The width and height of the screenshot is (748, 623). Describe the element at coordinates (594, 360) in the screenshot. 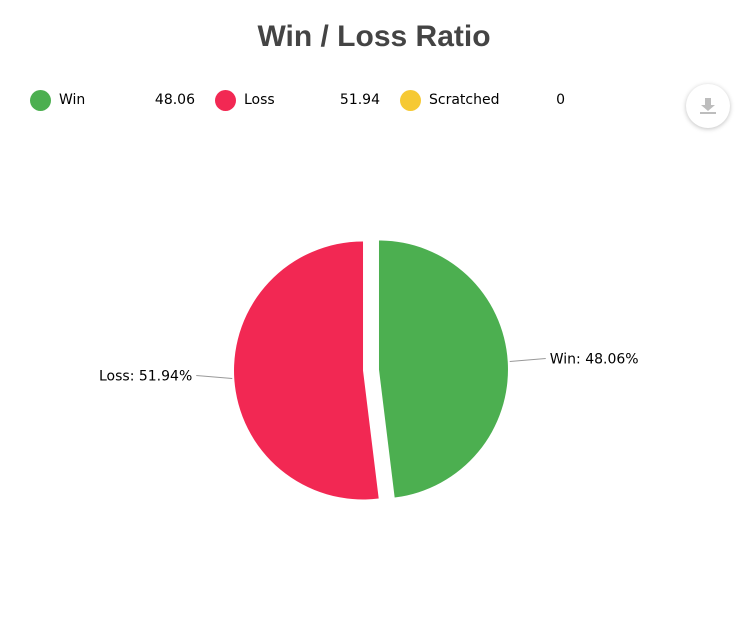

I see `data-label-win: Win: 48.06%` at that location.